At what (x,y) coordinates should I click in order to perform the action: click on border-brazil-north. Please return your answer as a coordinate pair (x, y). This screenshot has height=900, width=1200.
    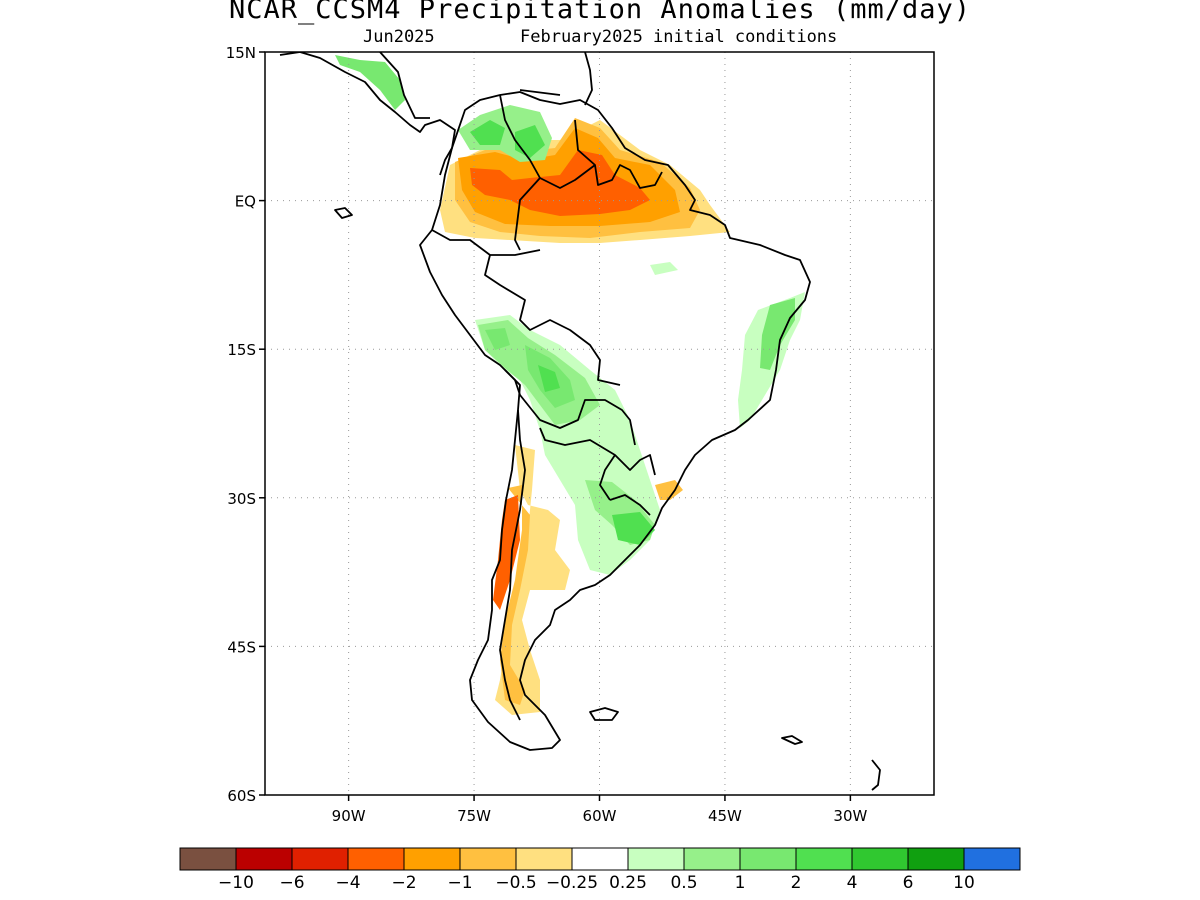
    Looking at the image, I should click on (567, 176).